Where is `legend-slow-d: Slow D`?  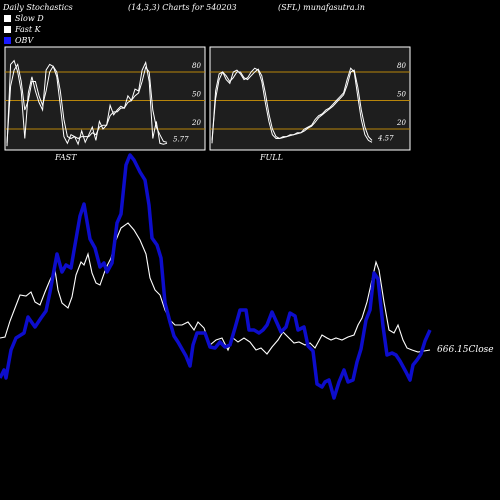 legend-slow-d: Slow D is located at coordinates (23, 18).